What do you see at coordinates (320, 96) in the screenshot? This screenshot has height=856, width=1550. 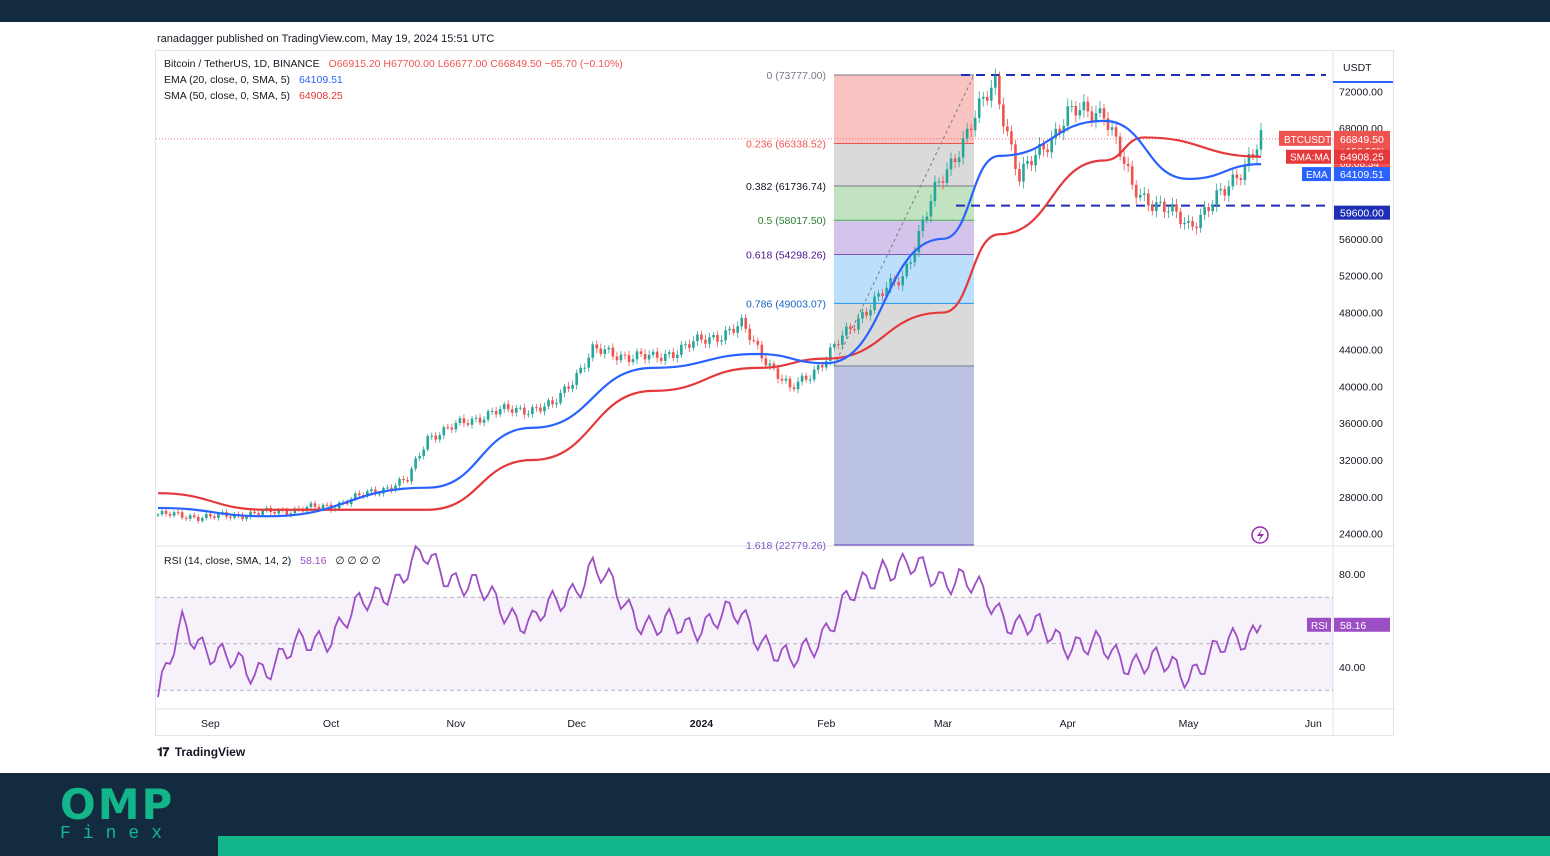 I see `legend-sma-value: 64908.25` at bounding box center [320, 96].